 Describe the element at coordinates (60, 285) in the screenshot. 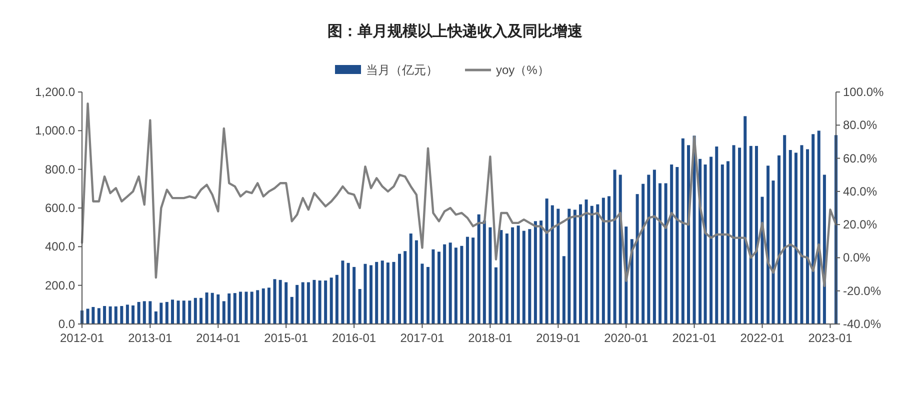

I see `y-tick-label: 200.0` at that location.